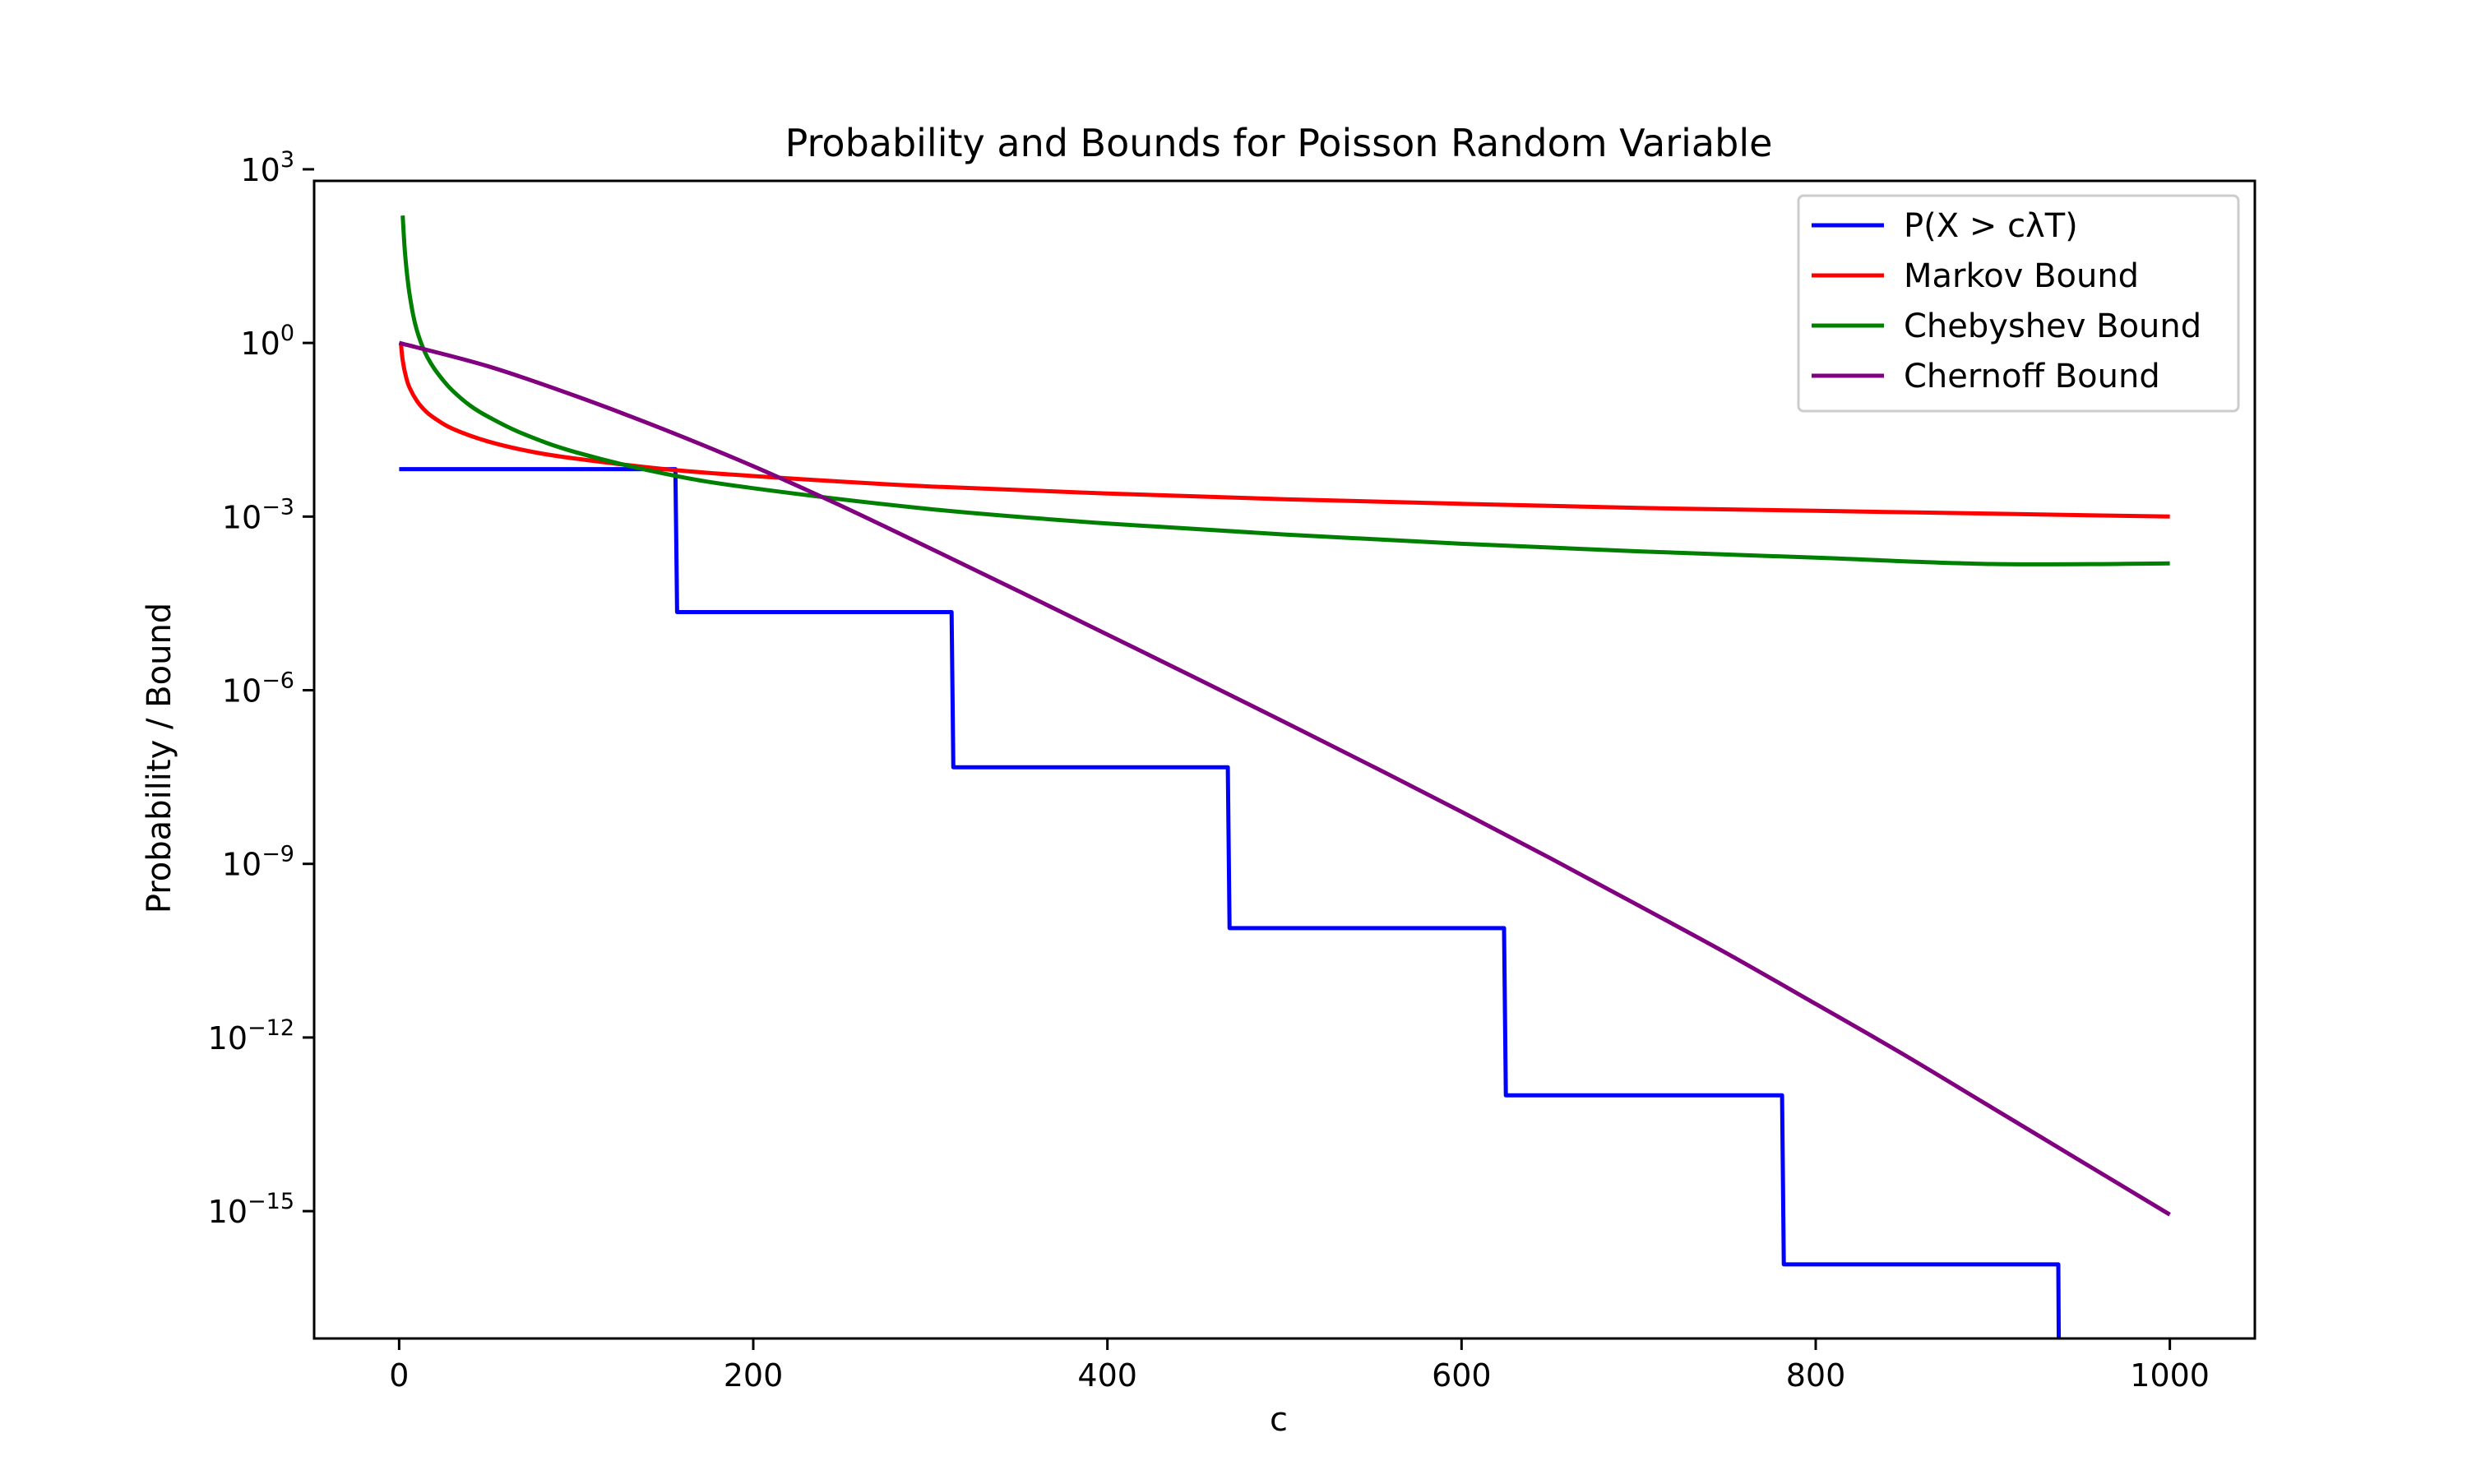 This screenshot has width=2467, height=1484. Describe the element at coordinates (258, 689) in the screenshot. I see `y-tick-label: 10⁻⁶` at that location.